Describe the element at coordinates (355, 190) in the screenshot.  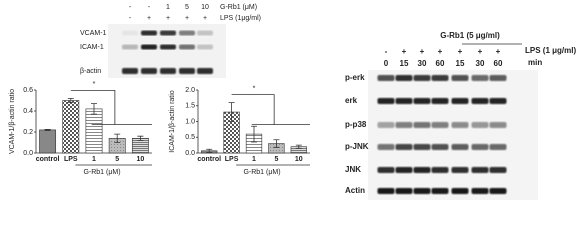
I see `row-label: Actin` at that location.